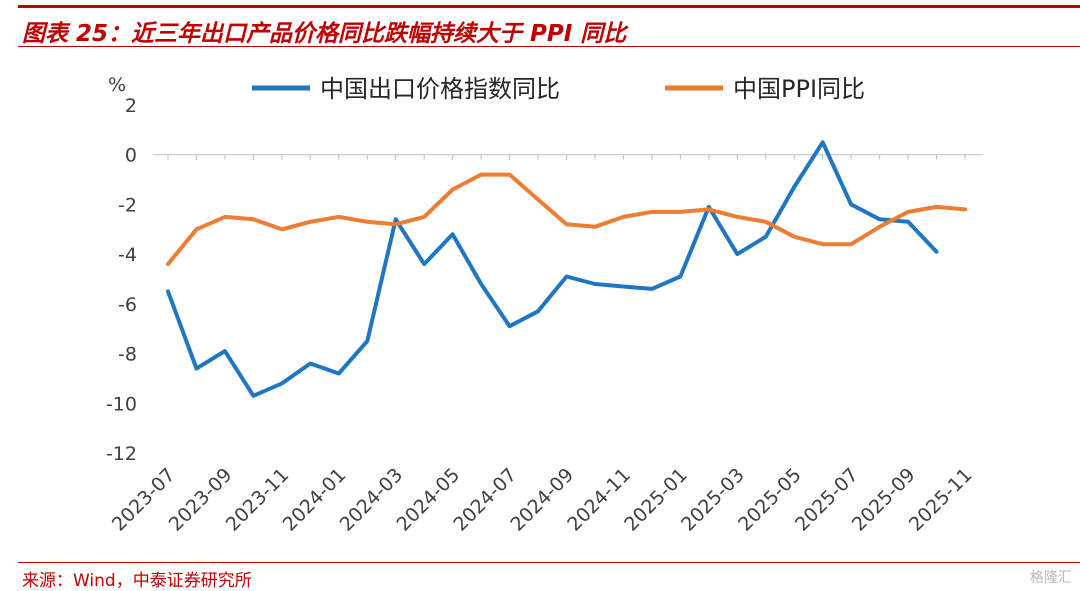  Describe the element at coordinates (440, 89) in the screenshot. I see `legend-label: 中国出口价格指数同比` at that location.